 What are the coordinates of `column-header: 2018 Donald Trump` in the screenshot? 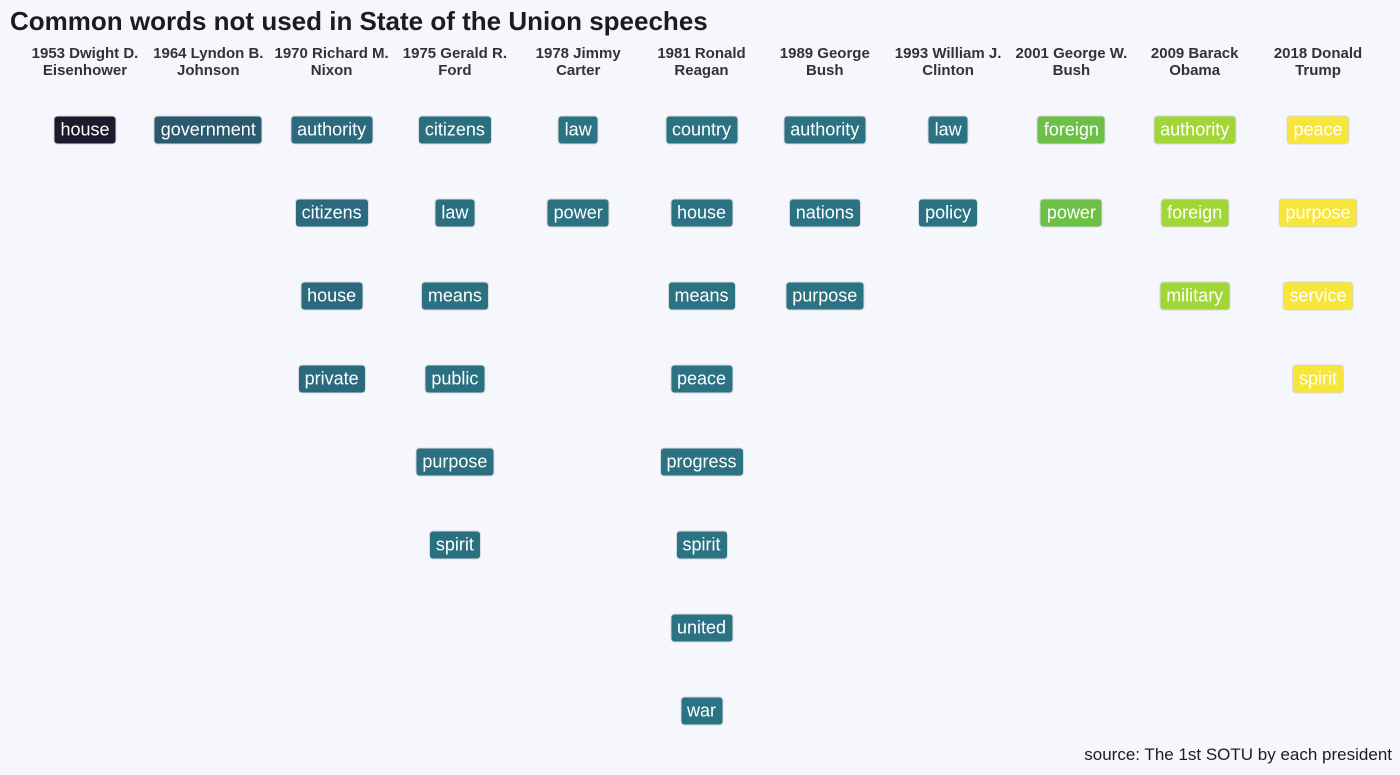 It's located at (1318, 62).